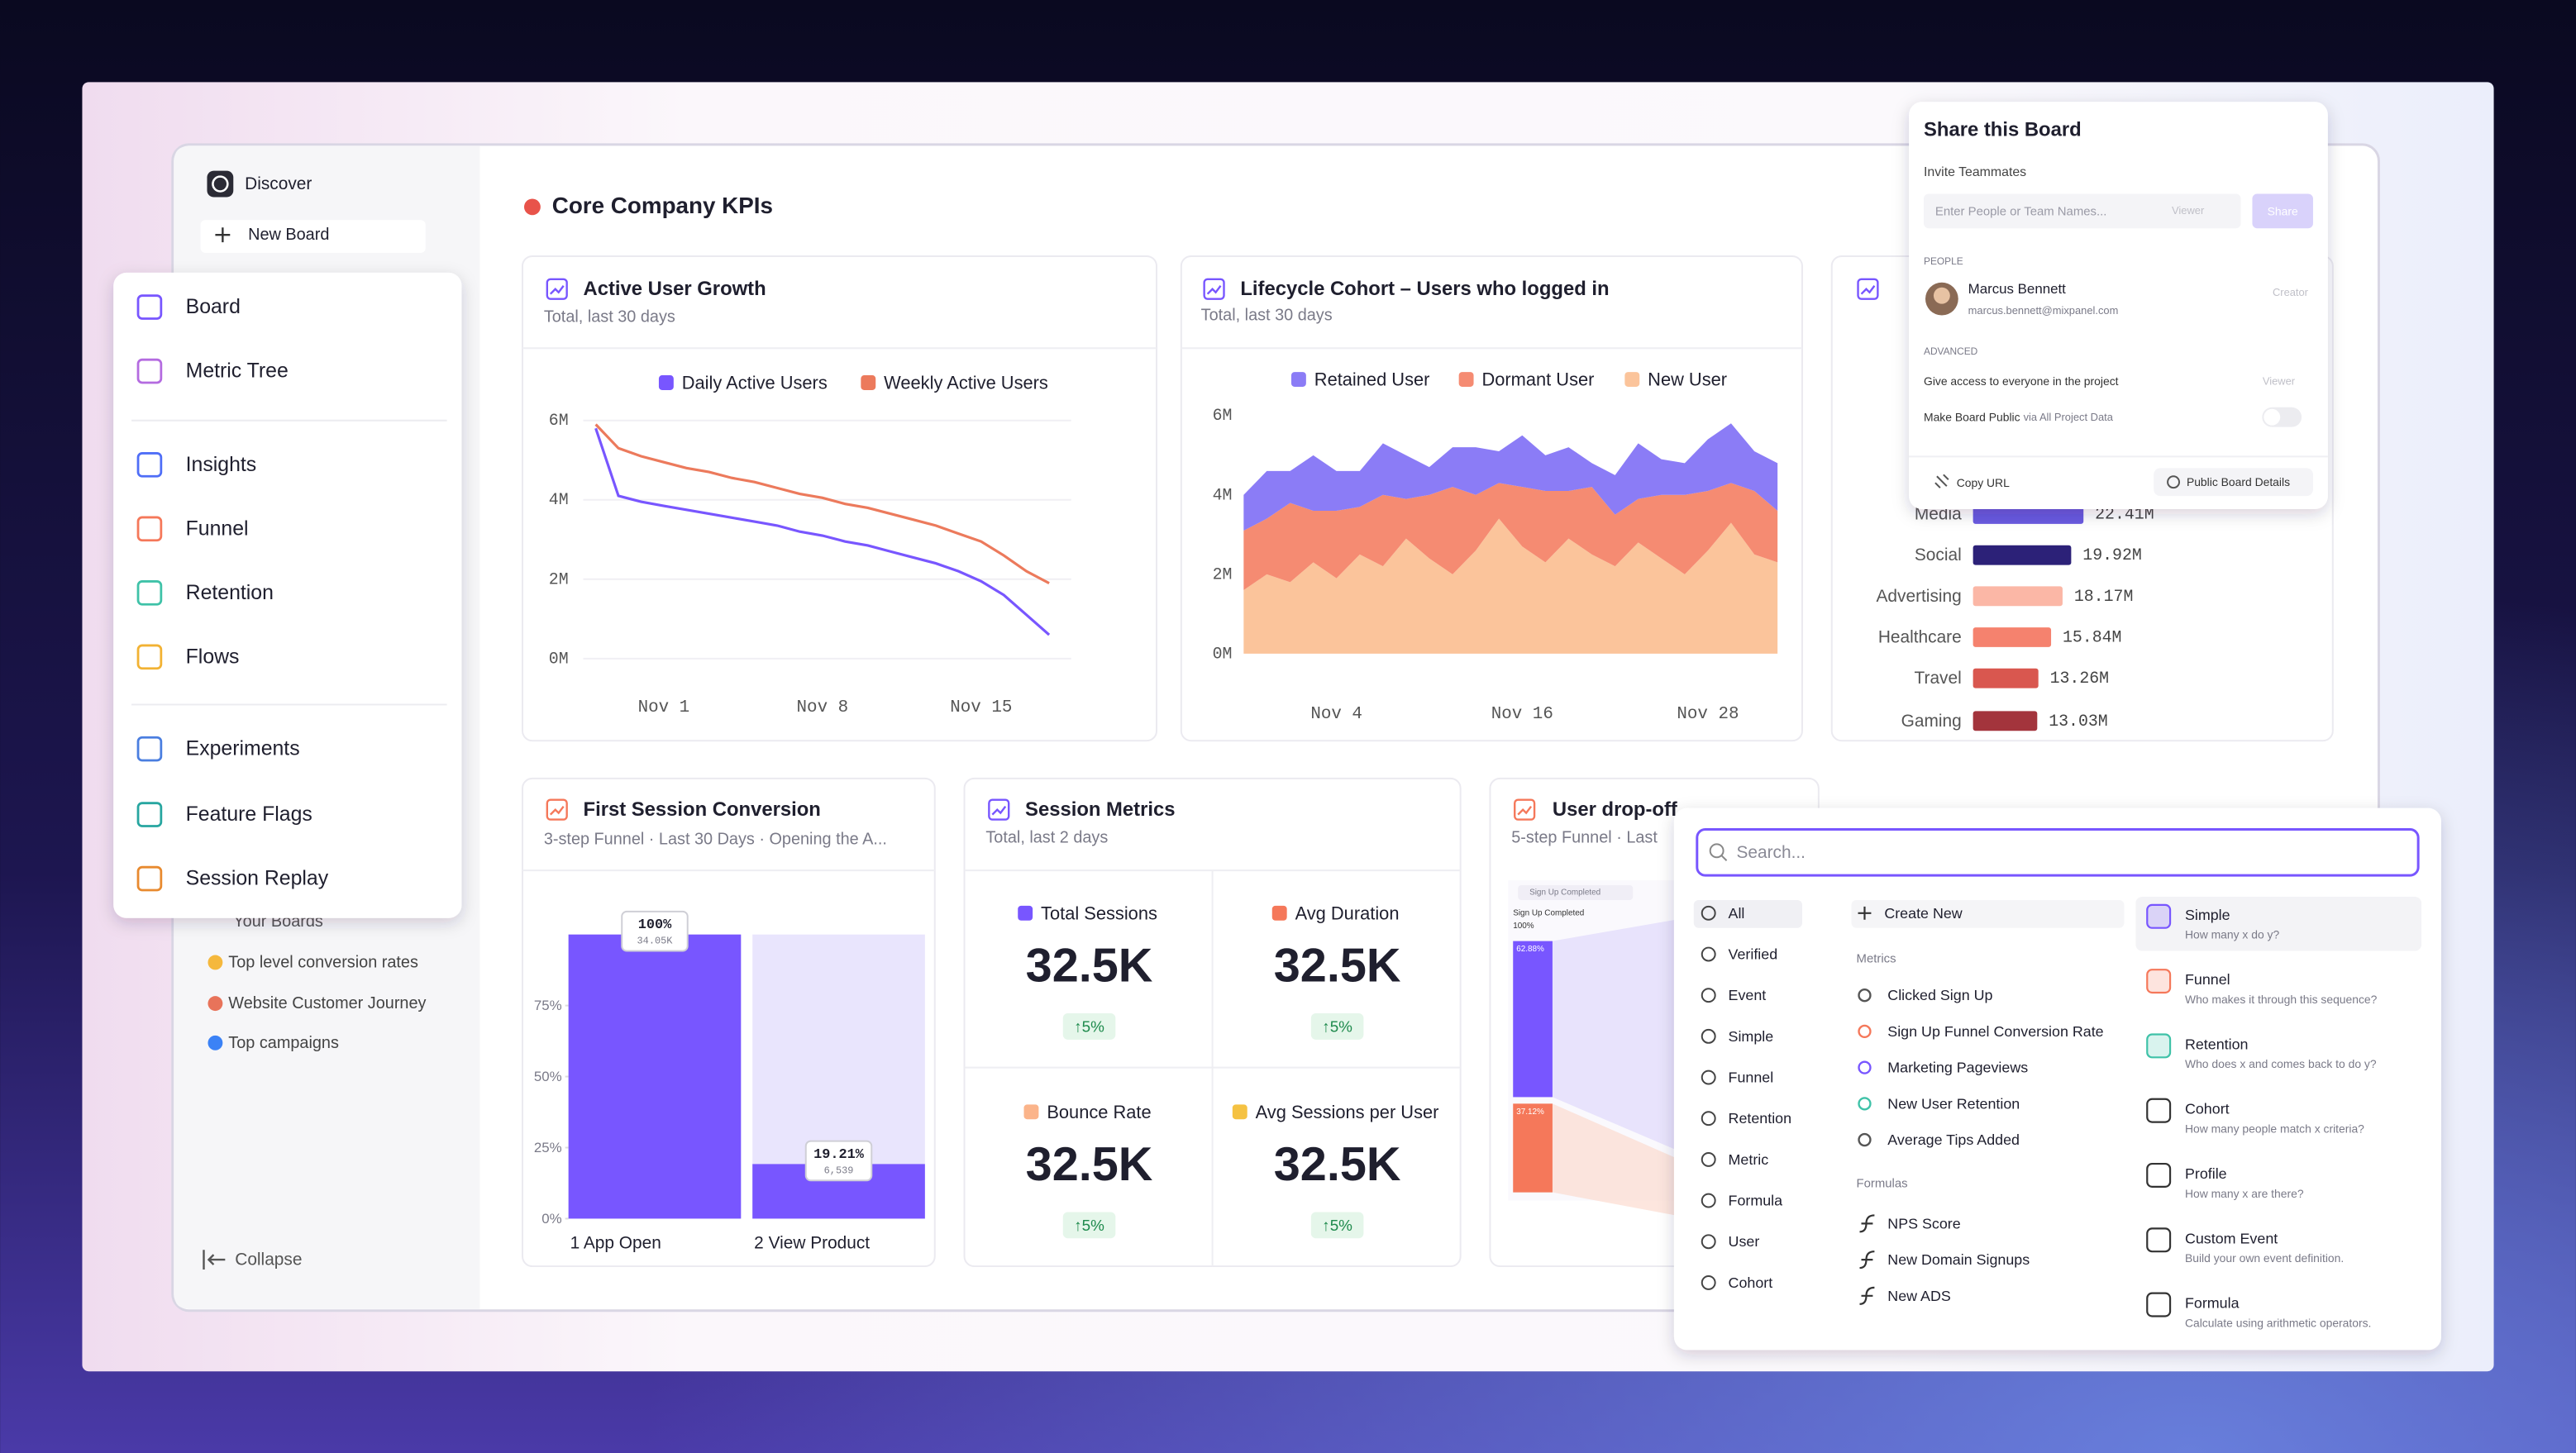 This screenshot has height=1453, width=2576. What do you see at coordinates (1954, 1139) in the screenshot?
I see `metric-item: Average Tips Added` at bounding box center [1954, 1139].